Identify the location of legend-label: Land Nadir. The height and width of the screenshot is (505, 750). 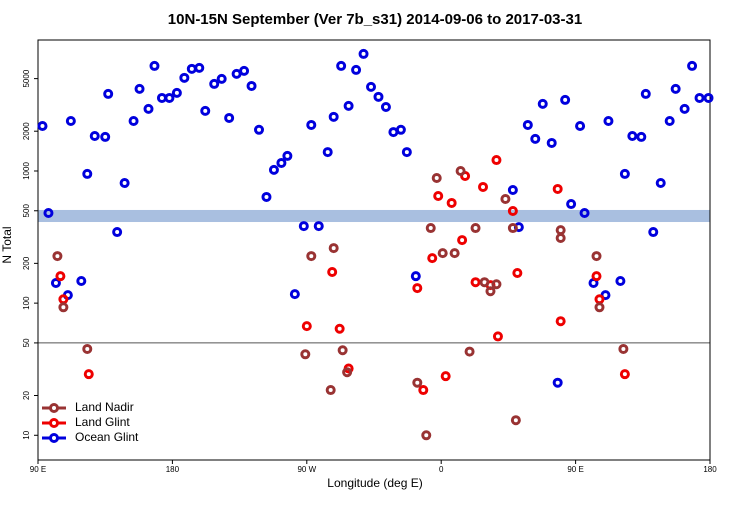
(104, 407).